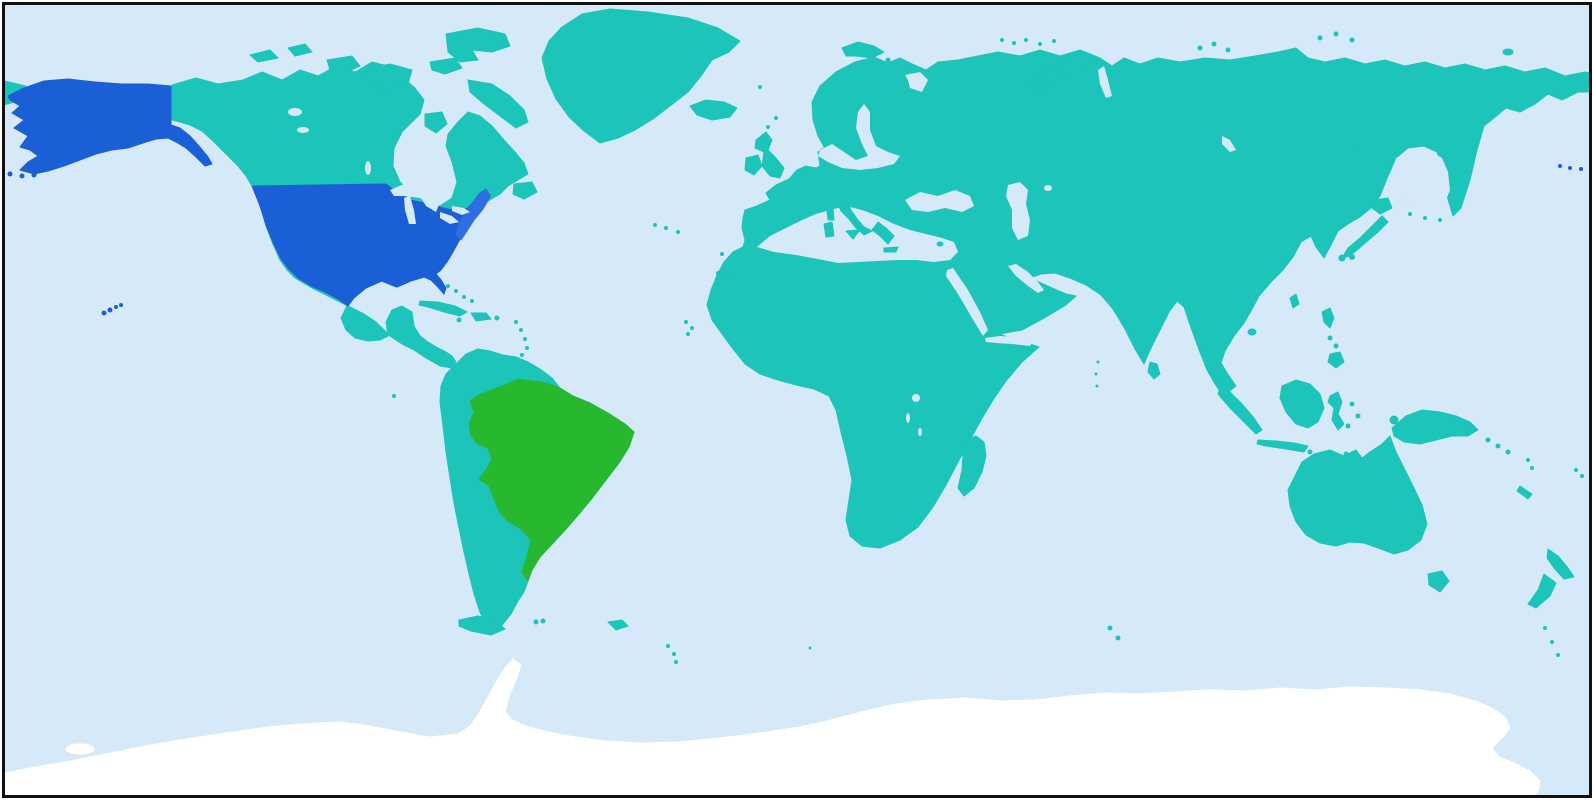 The image size is (1594, 800). I want to click on ice-shelf, so click(80, 749).